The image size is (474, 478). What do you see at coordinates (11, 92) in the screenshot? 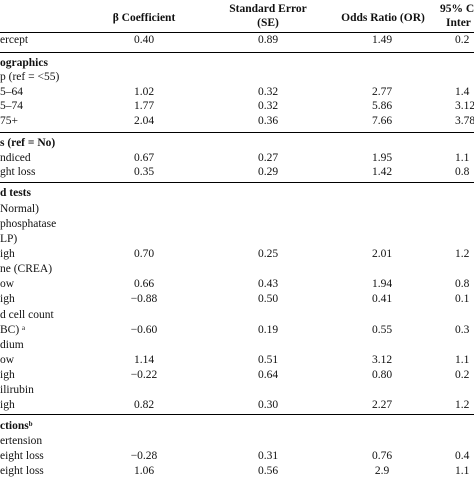
I see `row-label: 5–64` at bounding box center [11, 92].